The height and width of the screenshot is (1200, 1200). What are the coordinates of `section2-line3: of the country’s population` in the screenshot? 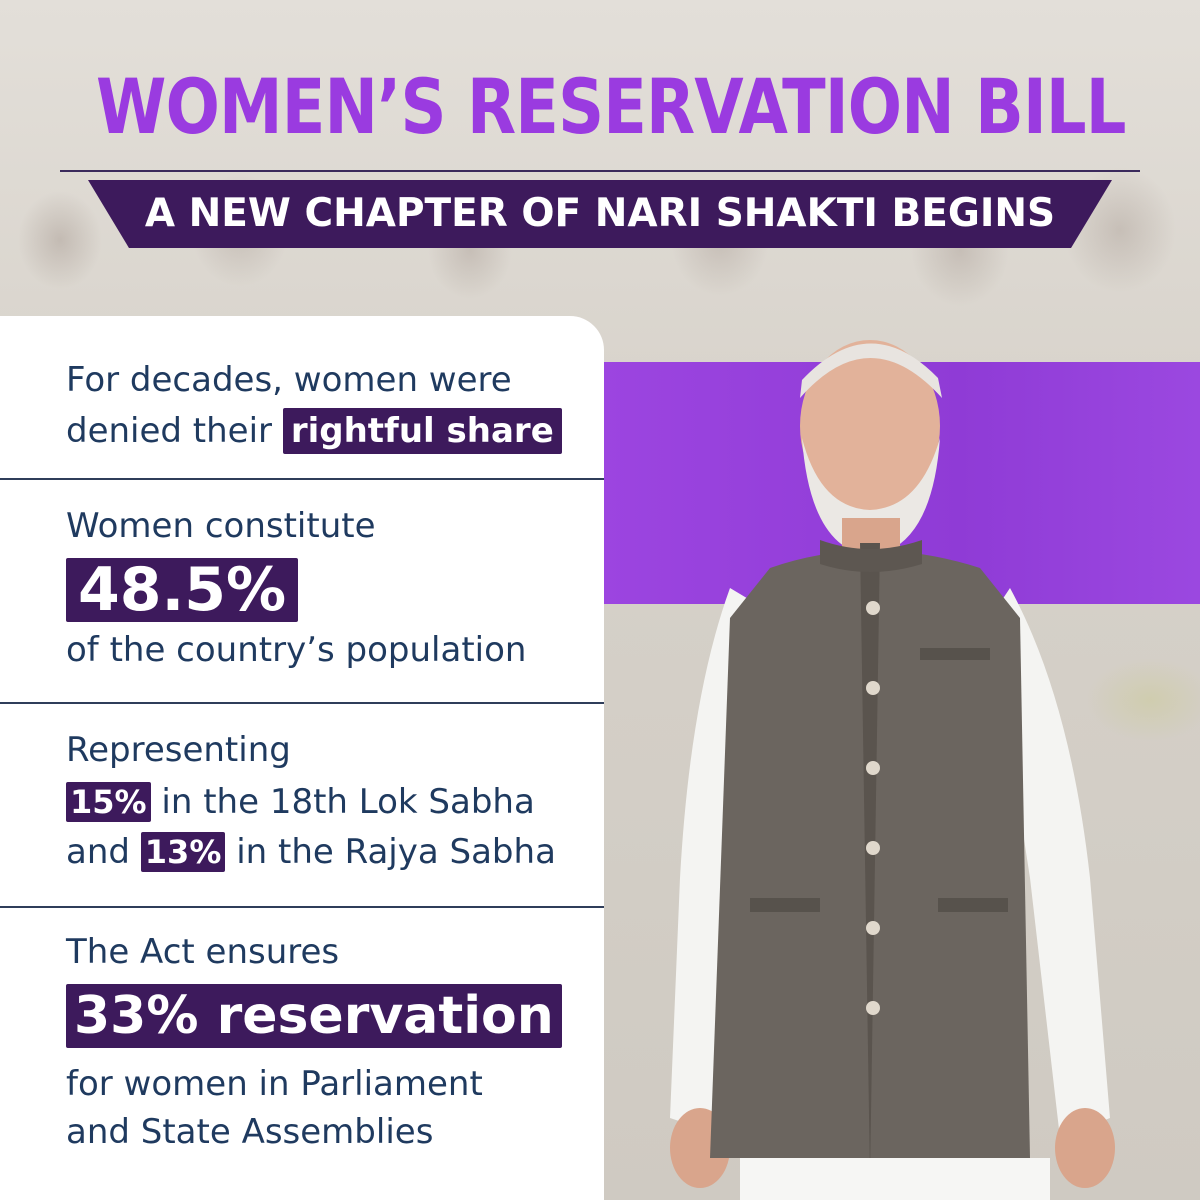 It's located at (296, 650).